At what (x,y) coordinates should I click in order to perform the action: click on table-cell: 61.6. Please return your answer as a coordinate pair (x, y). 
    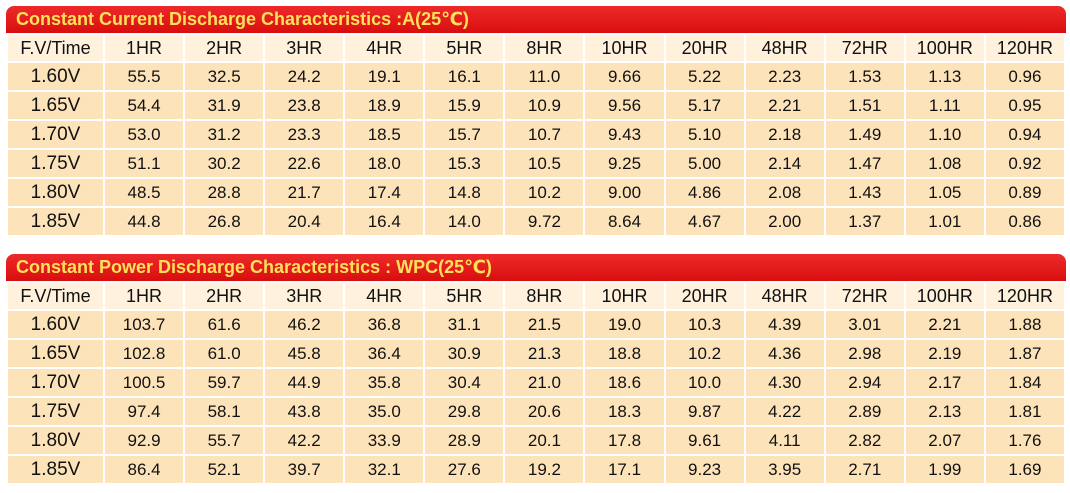
    Looking at the image, I should click on (224, 324).